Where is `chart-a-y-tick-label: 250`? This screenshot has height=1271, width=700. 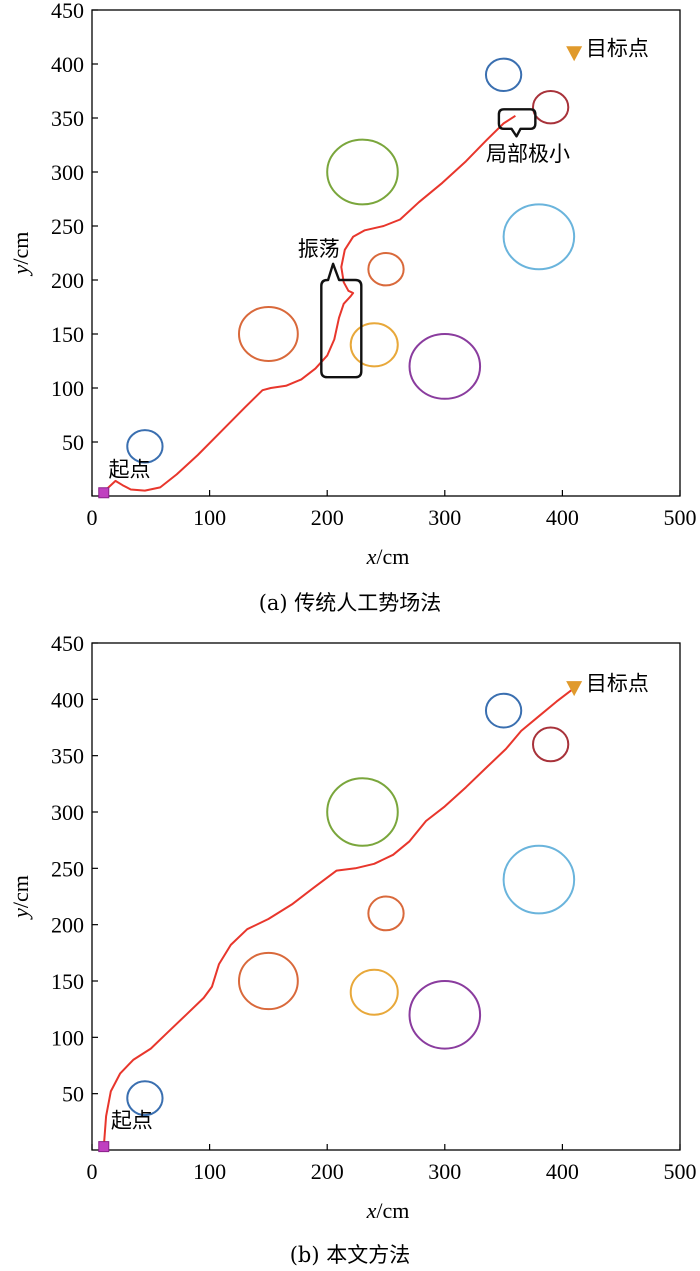 chart-a-y-tick-label: 250 is located at coordinates (67, 226).